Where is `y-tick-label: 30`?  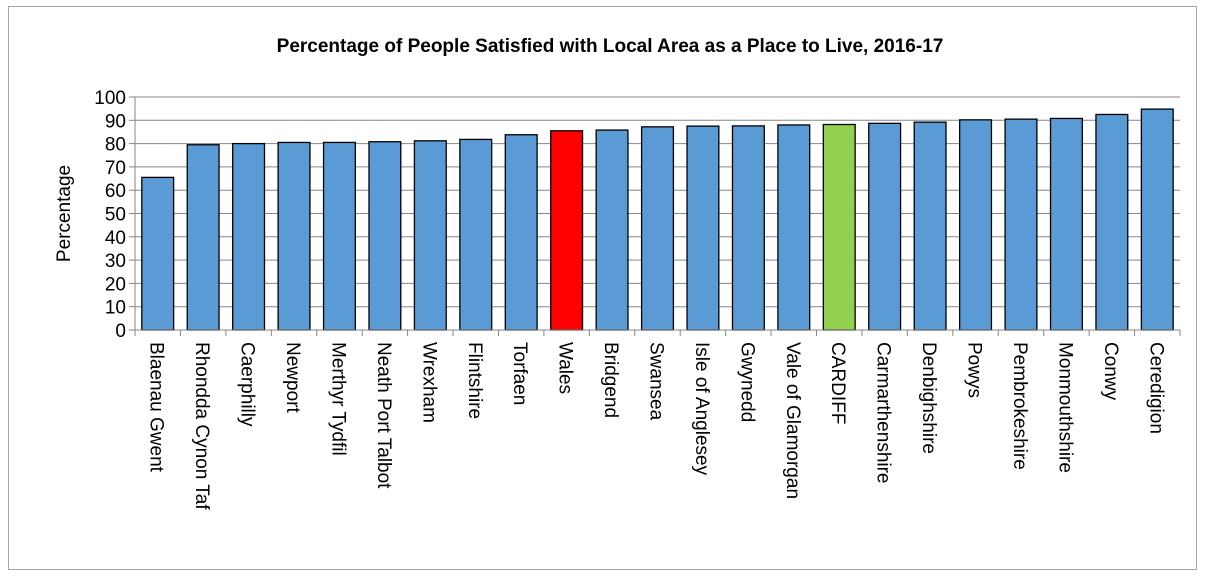
y-tick-label: 30 is located at coordinates (115, 261).